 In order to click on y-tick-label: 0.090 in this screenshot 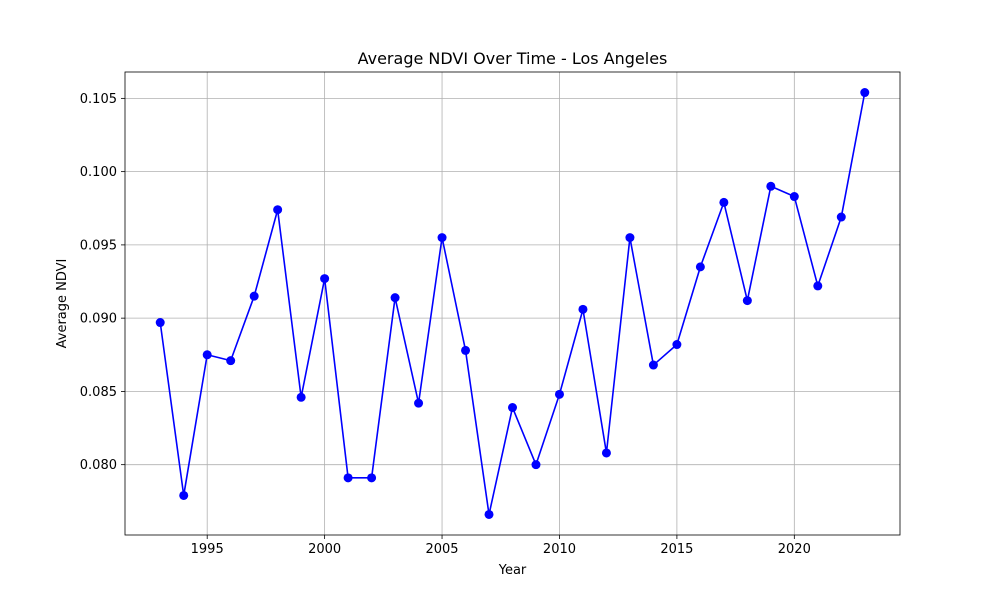, I will do `click(98, 319)`.